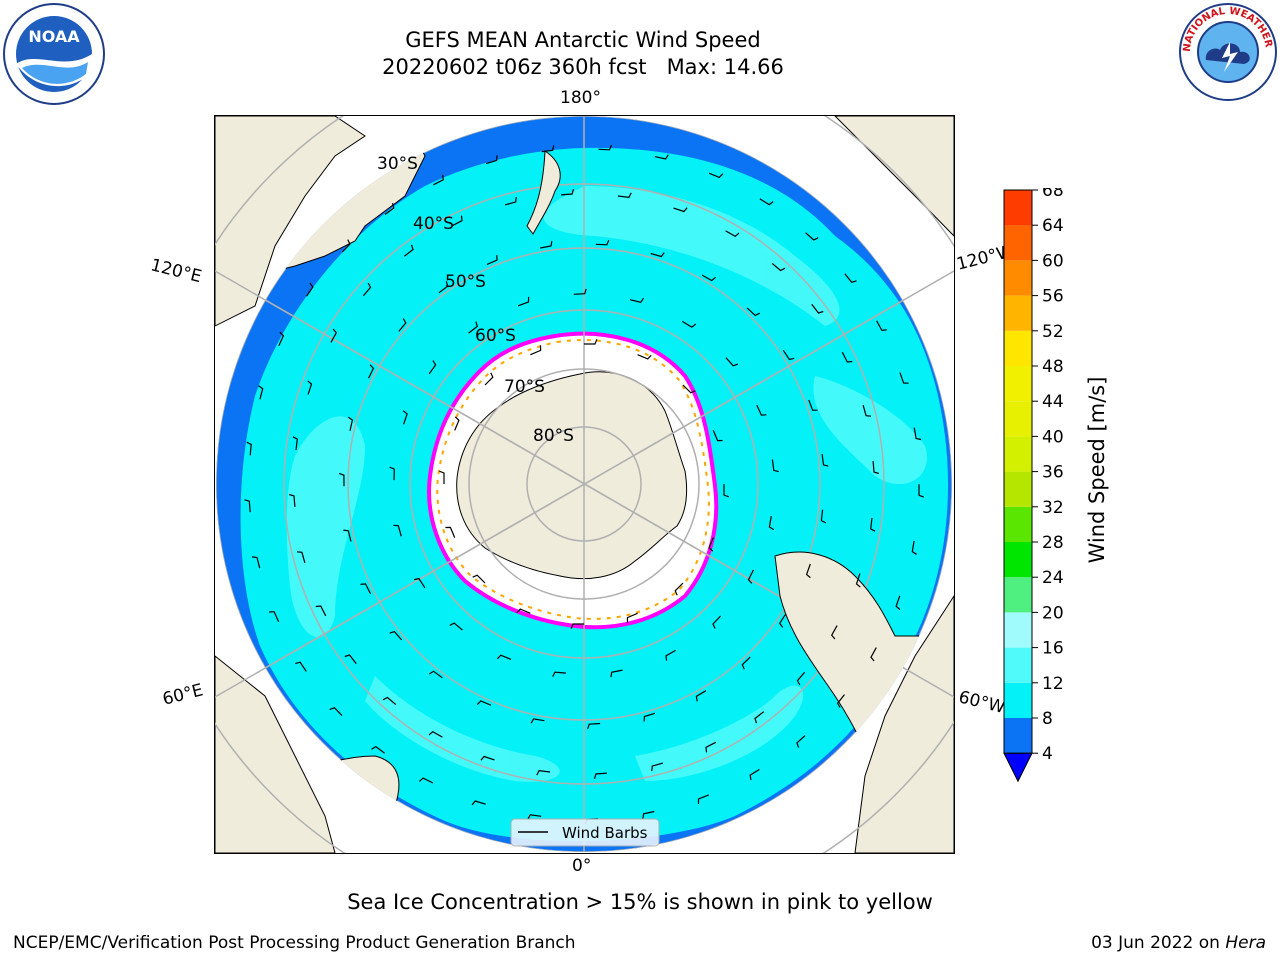 Image resolution: width=1280 pixels, height=960 pixels. I want to click on chart-title: GEFS MEAN Antarctic Wind Speed, so click(583, 40).